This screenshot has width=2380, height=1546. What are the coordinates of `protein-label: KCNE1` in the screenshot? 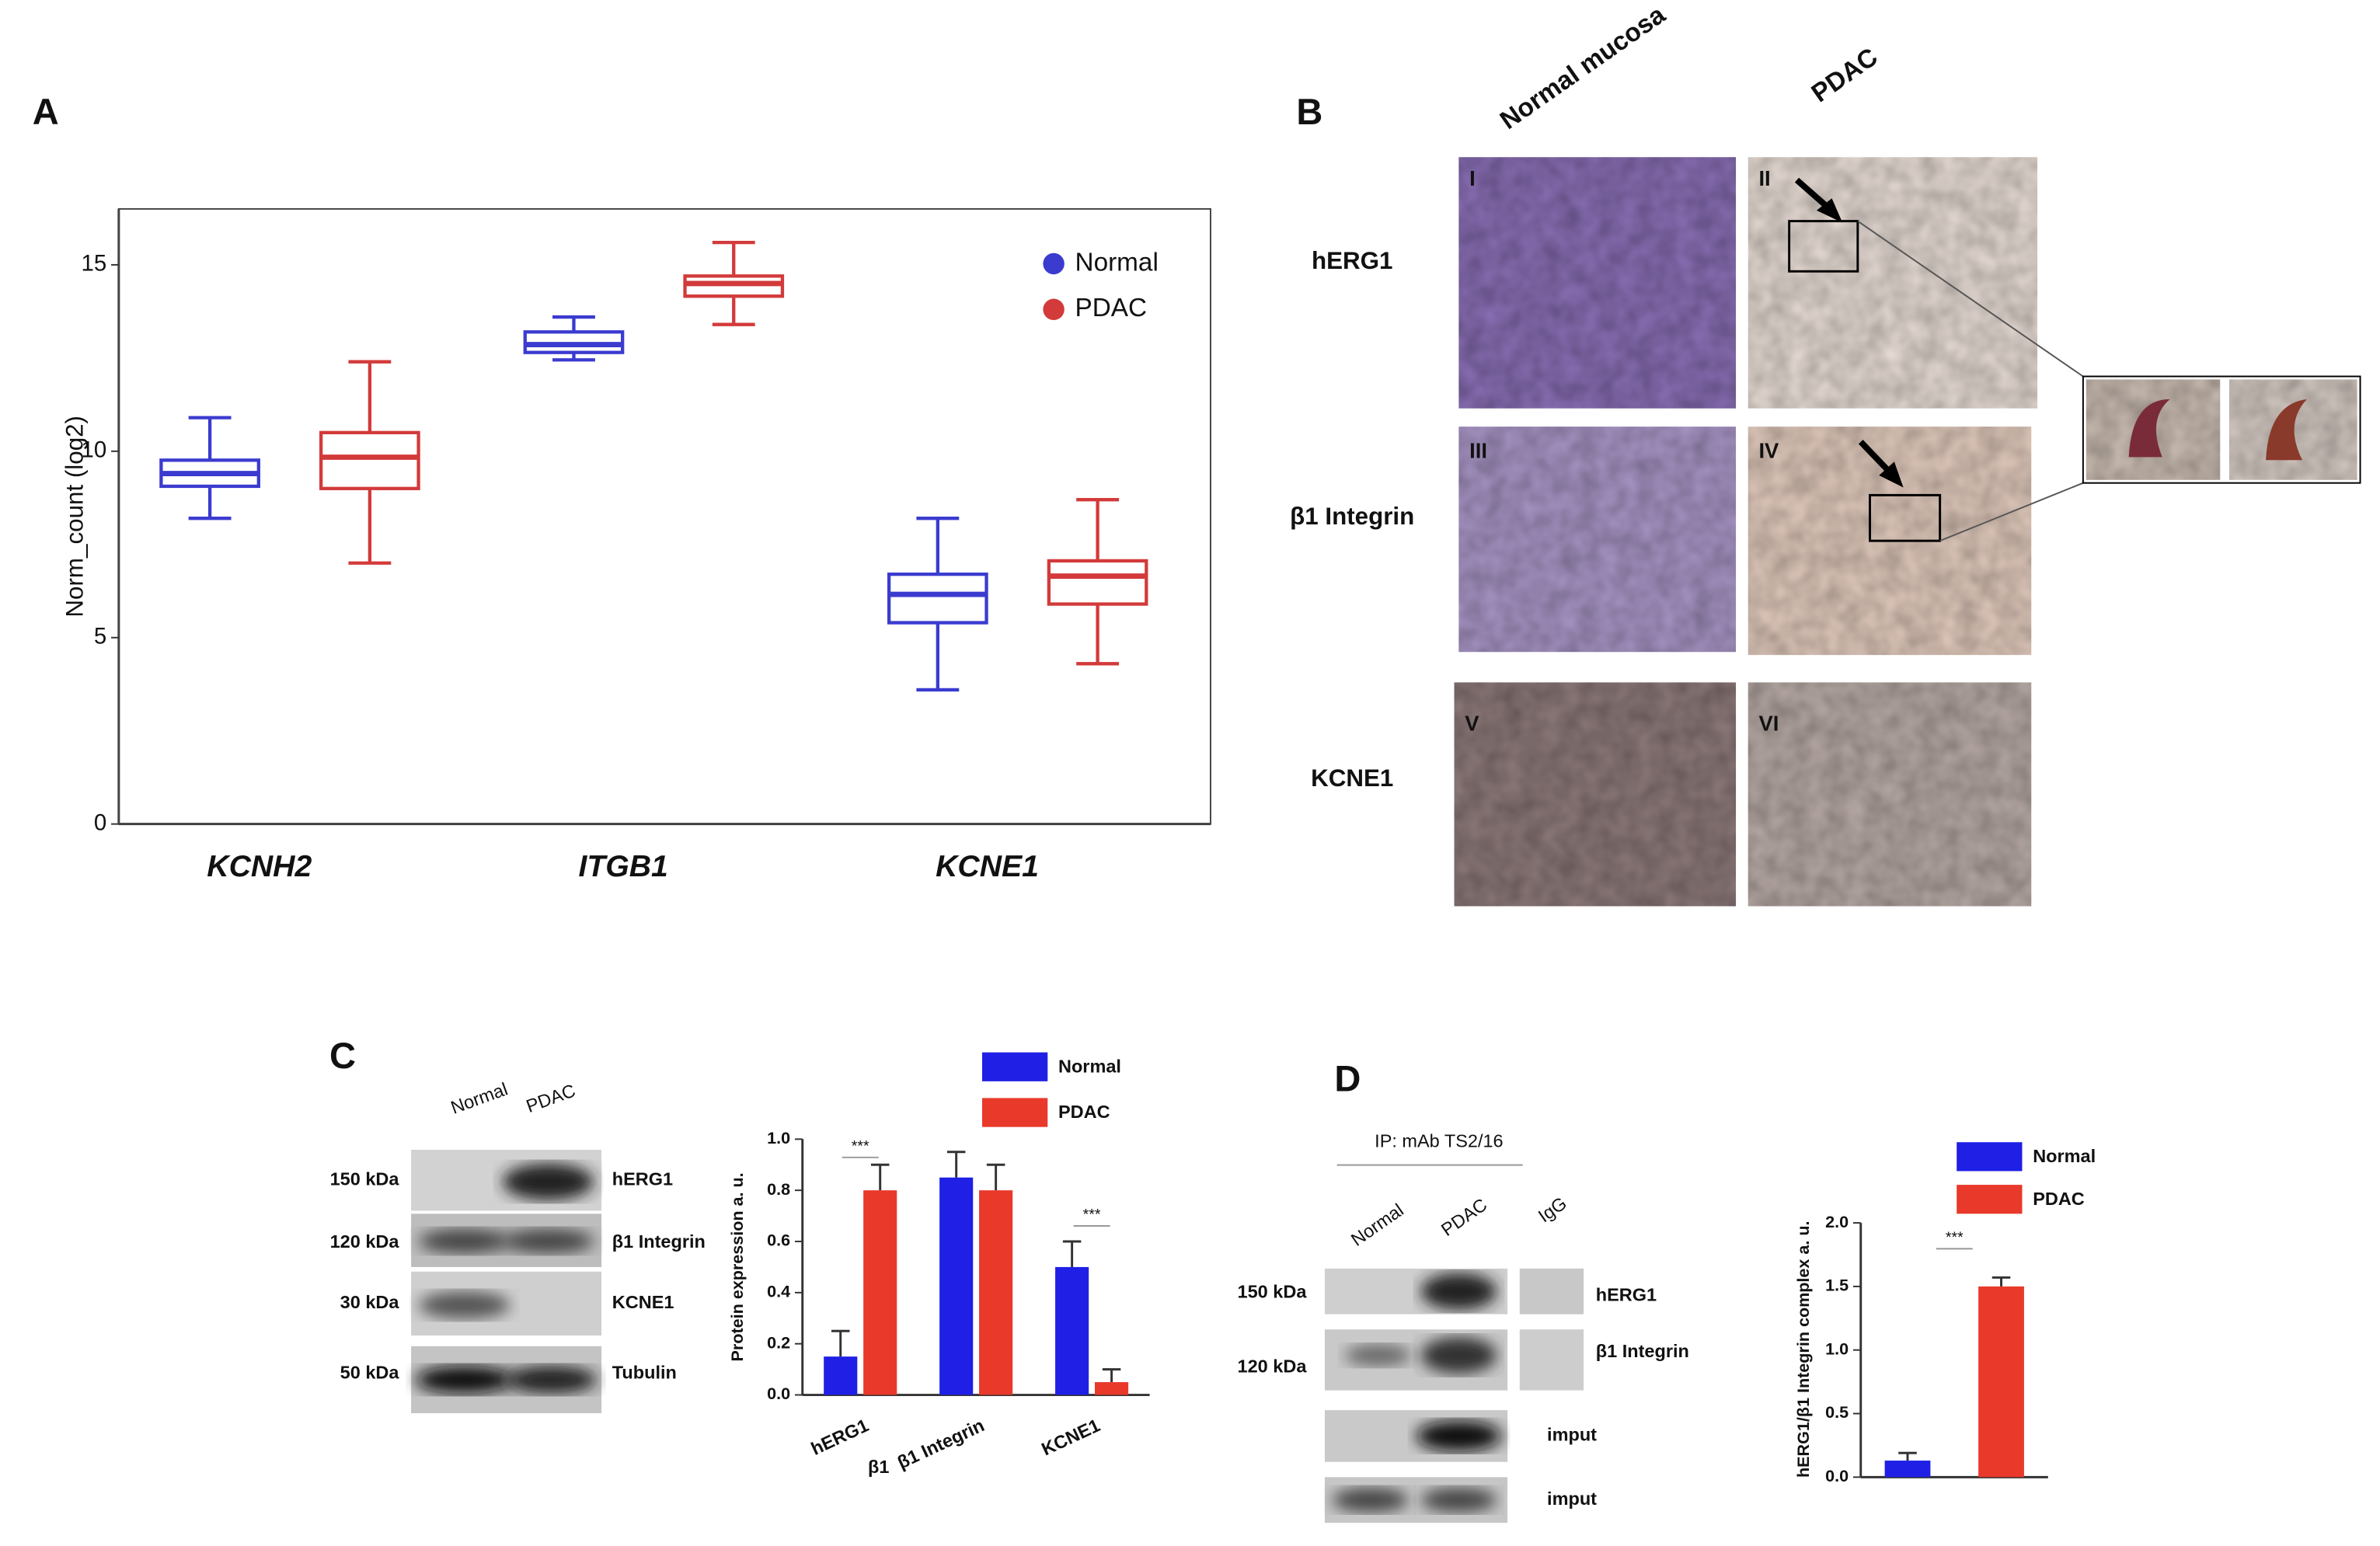 It's located at (643, 1302).